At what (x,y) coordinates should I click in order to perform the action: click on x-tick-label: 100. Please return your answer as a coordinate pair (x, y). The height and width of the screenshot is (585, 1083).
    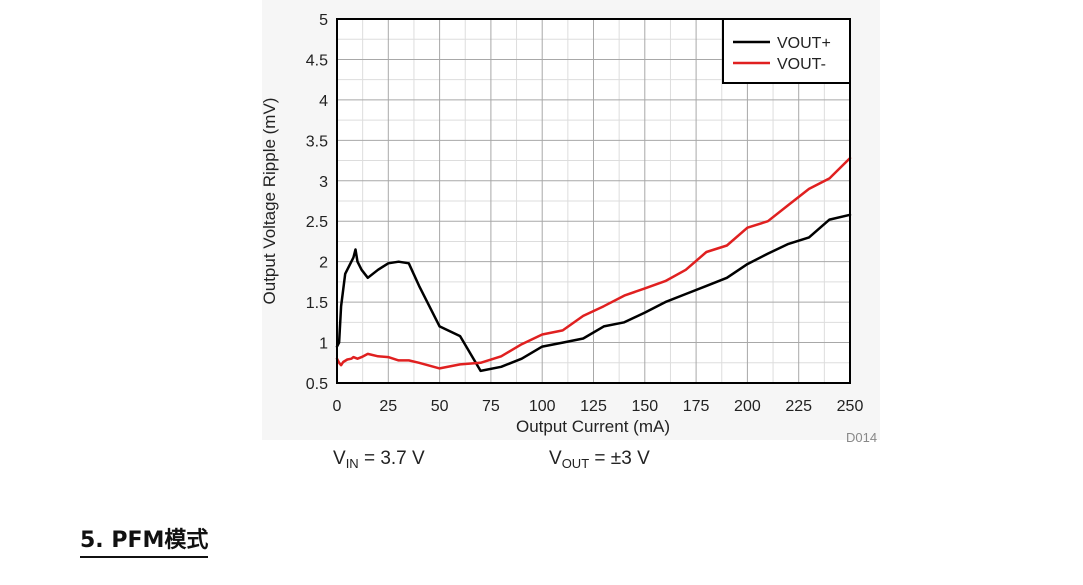
    Looking at the image, I should click on (542, 406).